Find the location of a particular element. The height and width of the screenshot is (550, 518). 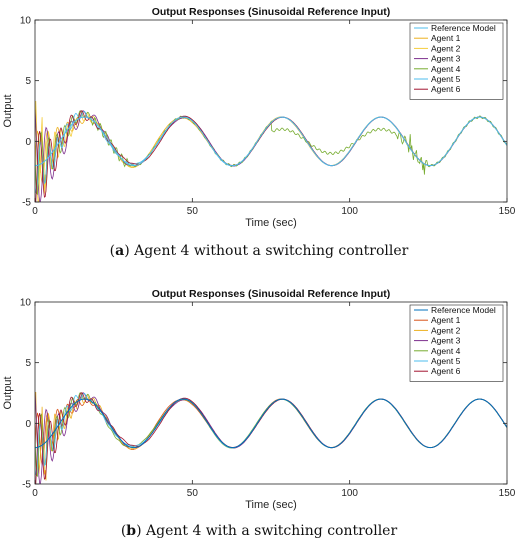

caption-b: (b) Agent 4 with a switching controller is located at coordinates (259, 531).